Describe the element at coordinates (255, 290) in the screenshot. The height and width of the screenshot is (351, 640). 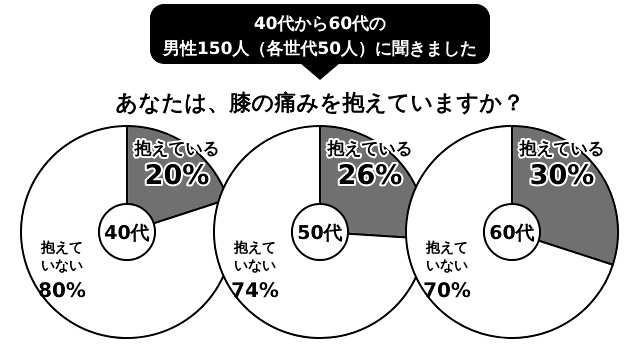
I see `data-label: 74%` at that location.